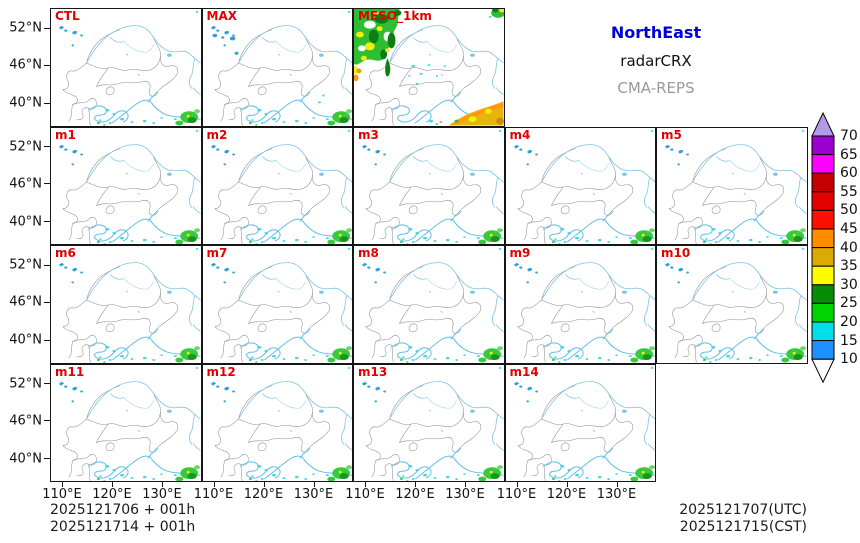 The image size is (860, 543). I want to click on colorbar-tick-label: 50, so click(849, 210).